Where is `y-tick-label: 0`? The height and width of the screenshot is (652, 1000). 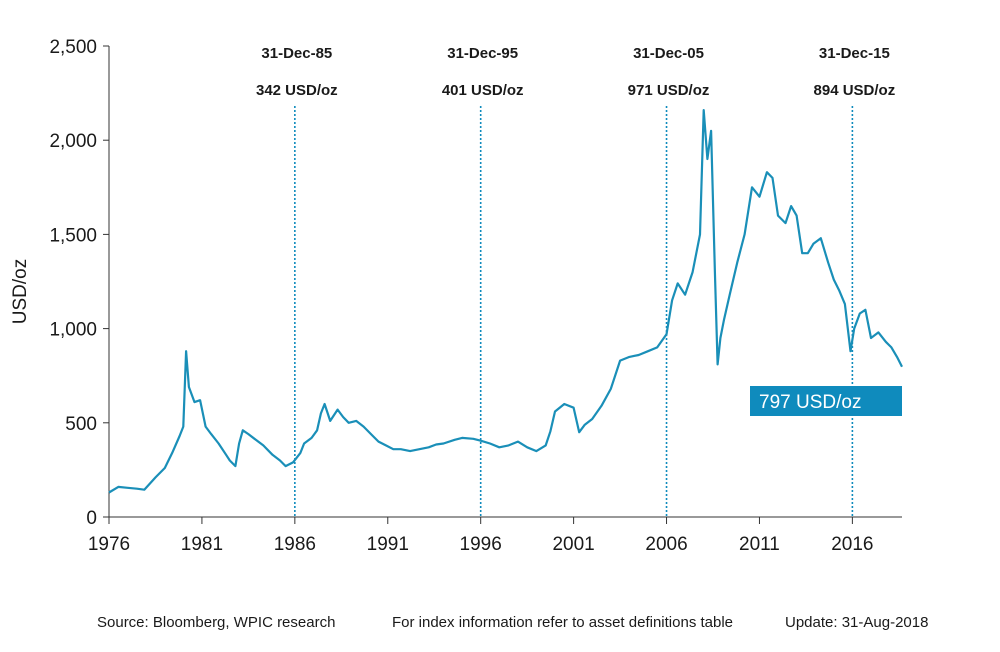 y-tick-label: 0 is located at coordinates (91, 518).